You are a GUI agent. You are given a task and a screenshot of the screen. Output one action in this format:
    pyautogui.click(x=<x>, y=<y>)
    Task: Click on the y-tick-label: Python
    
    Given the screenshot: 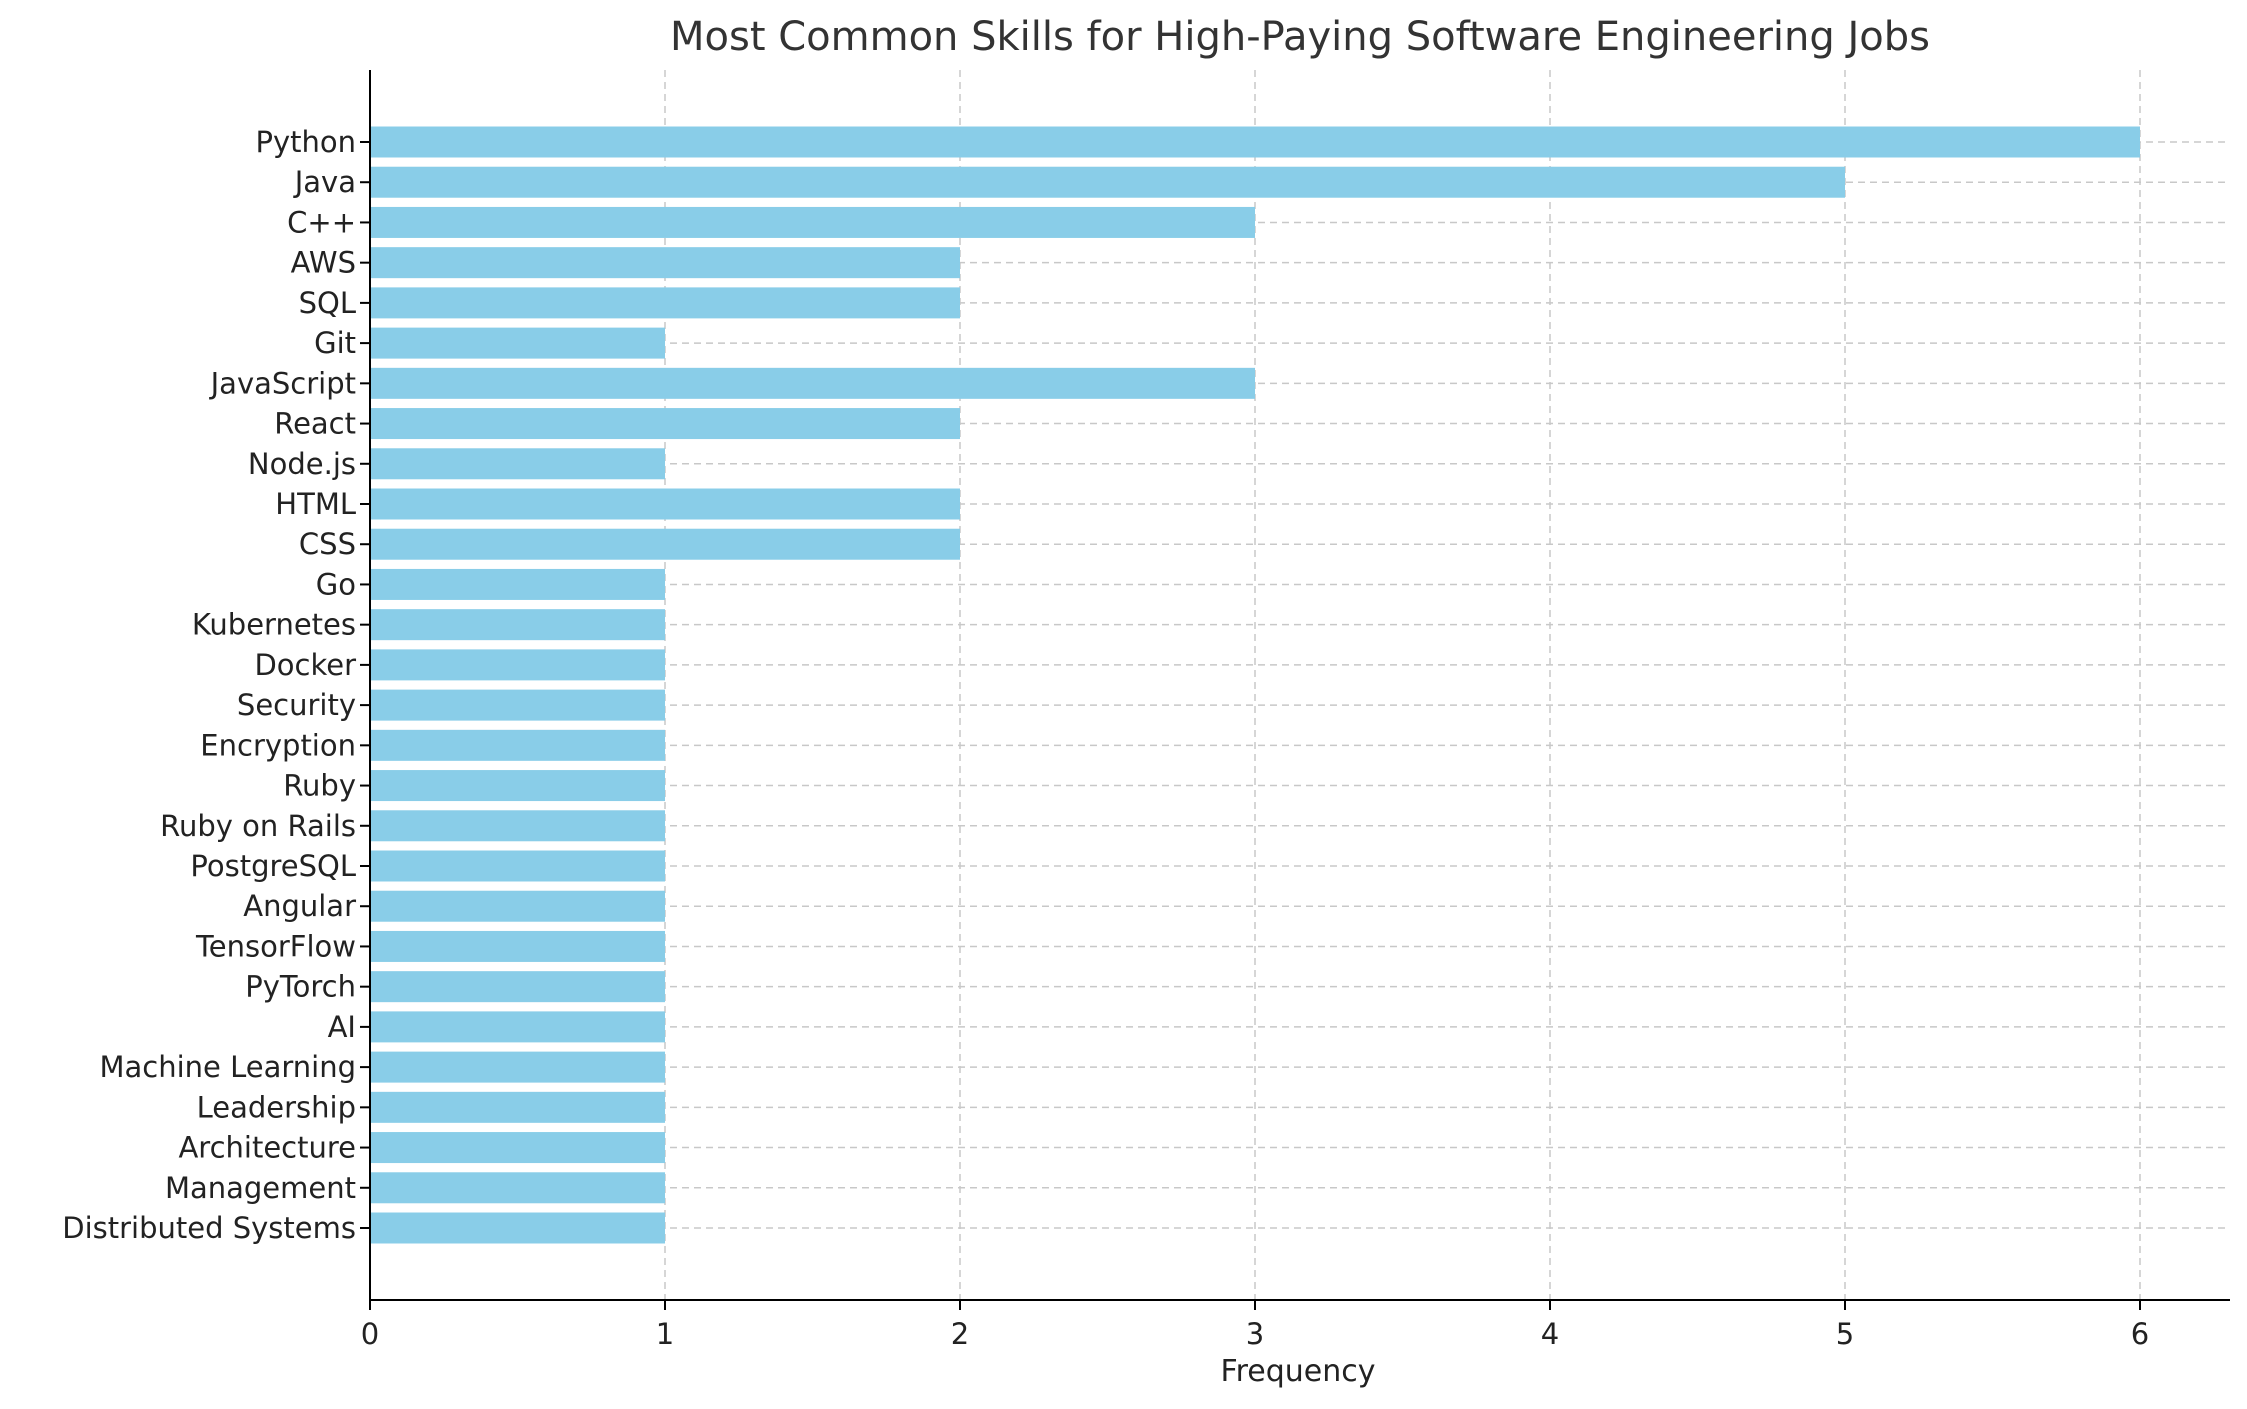 What is the action you would take?
    pyautogui.click(x=305, y=142)
    